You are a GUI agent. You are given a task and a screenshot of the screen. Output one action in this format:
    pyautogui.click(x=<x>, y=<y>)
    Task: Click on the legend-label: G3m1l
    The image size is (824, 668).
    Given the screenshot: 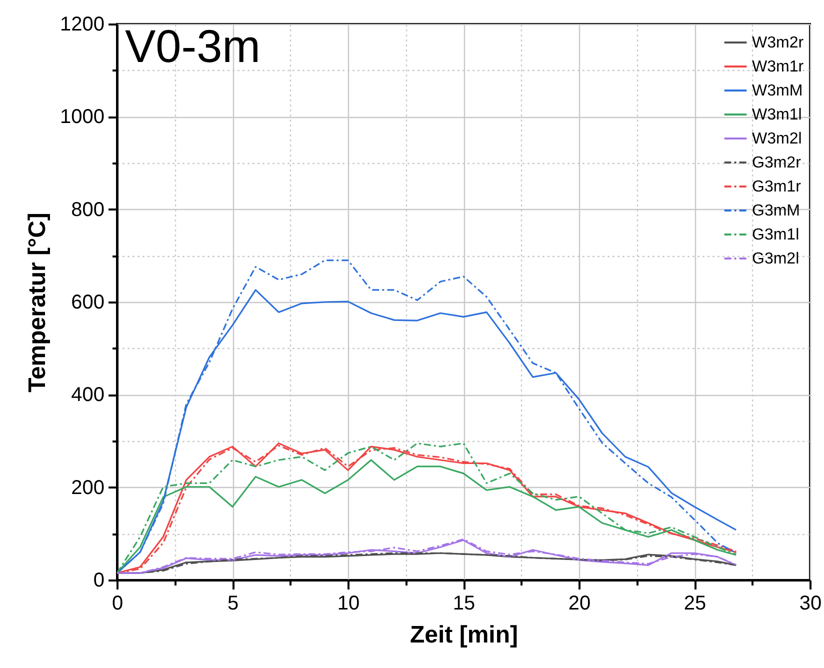 What is the action you would take?
    pyautogui.click(x=776, y=235)
    